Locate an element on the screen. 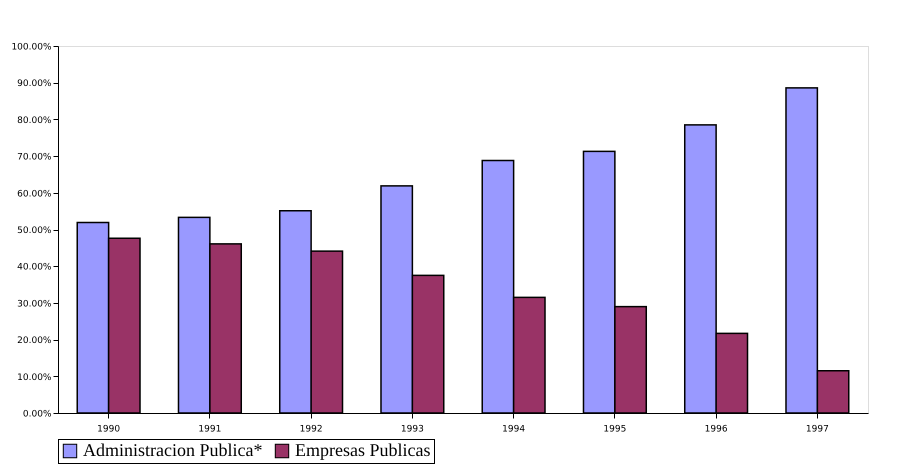 This screenshot has height=475, width=904. y-tick-label: 80.00% is located at coordinates (34, 121).